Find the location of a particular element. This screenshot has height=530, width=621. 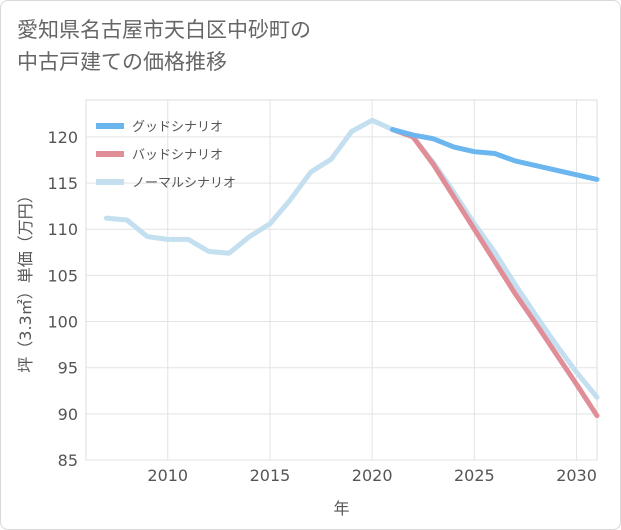

y-tick-label: 95 is located at coordinates (68, 368).